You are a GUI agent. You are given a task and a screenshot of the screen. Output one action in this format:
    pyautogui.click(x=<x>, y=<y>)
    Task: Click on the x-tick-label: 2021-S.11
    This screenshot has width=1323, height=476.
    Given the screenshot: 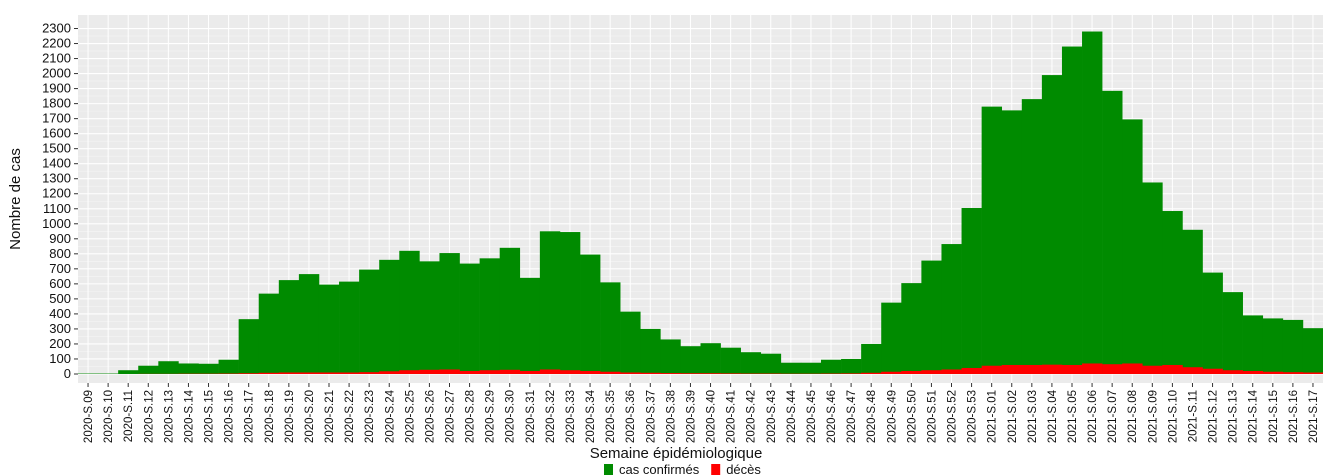 What is the action you would take?
    pyautogui.click(x=1193, y=416)
    